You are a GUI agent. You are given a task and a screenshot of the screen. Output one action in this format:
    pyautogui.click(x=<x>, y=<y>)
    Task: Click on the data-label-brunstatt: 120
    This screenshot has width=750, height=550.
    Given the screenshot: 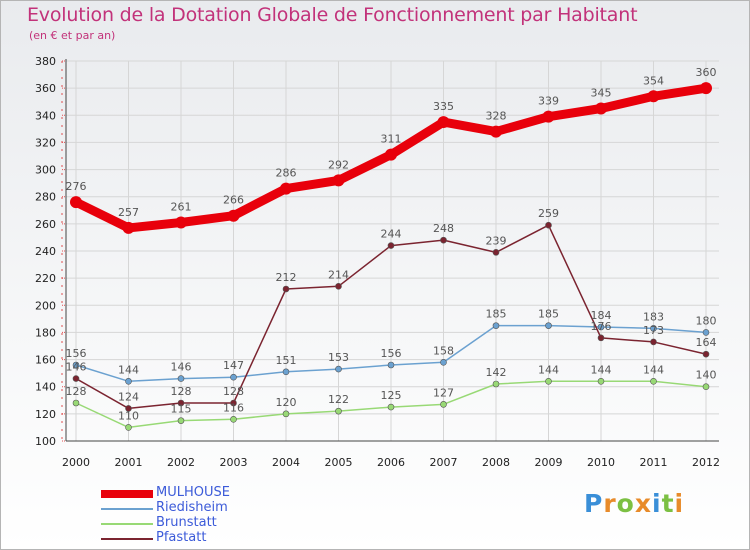 What is the action you would take?
    pyautogui.click(x=286, y=402)
    